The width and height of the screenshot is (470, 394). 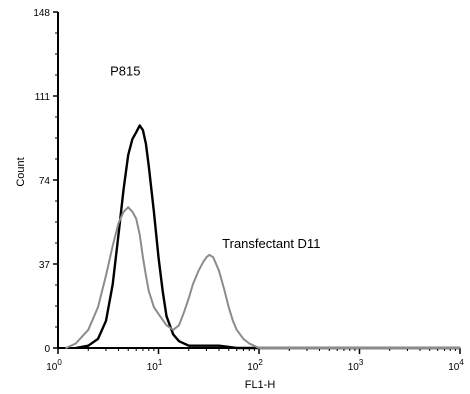 I want to click on x-tick-label: 10³, so click(x=356, y=365).